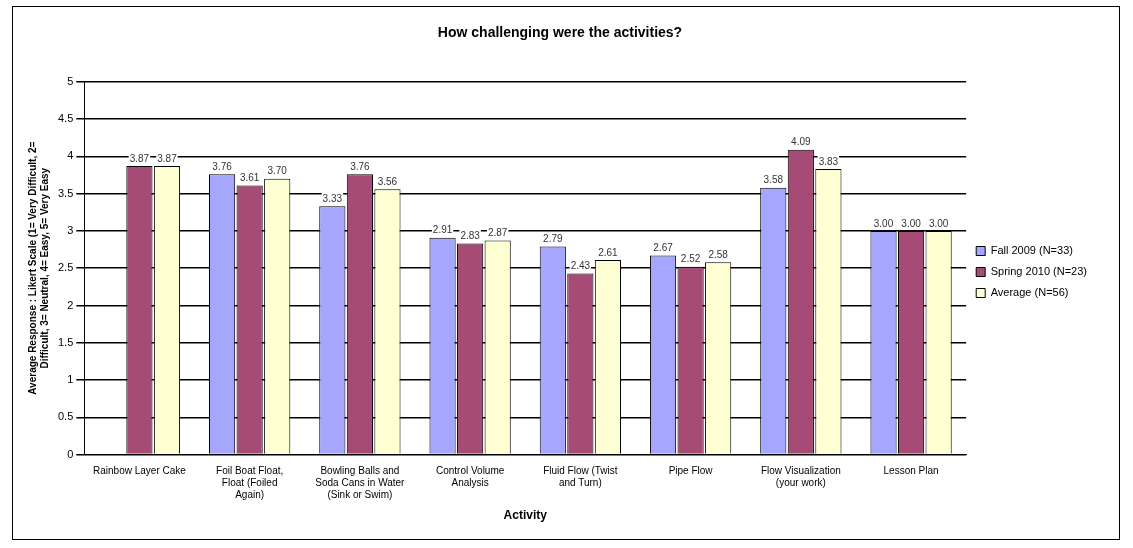 This screenshot has width=1133, height=548. Describe the element at coordinates (65, 192) in the screenshot. I see `y-tick-label: 3.5` at that location.